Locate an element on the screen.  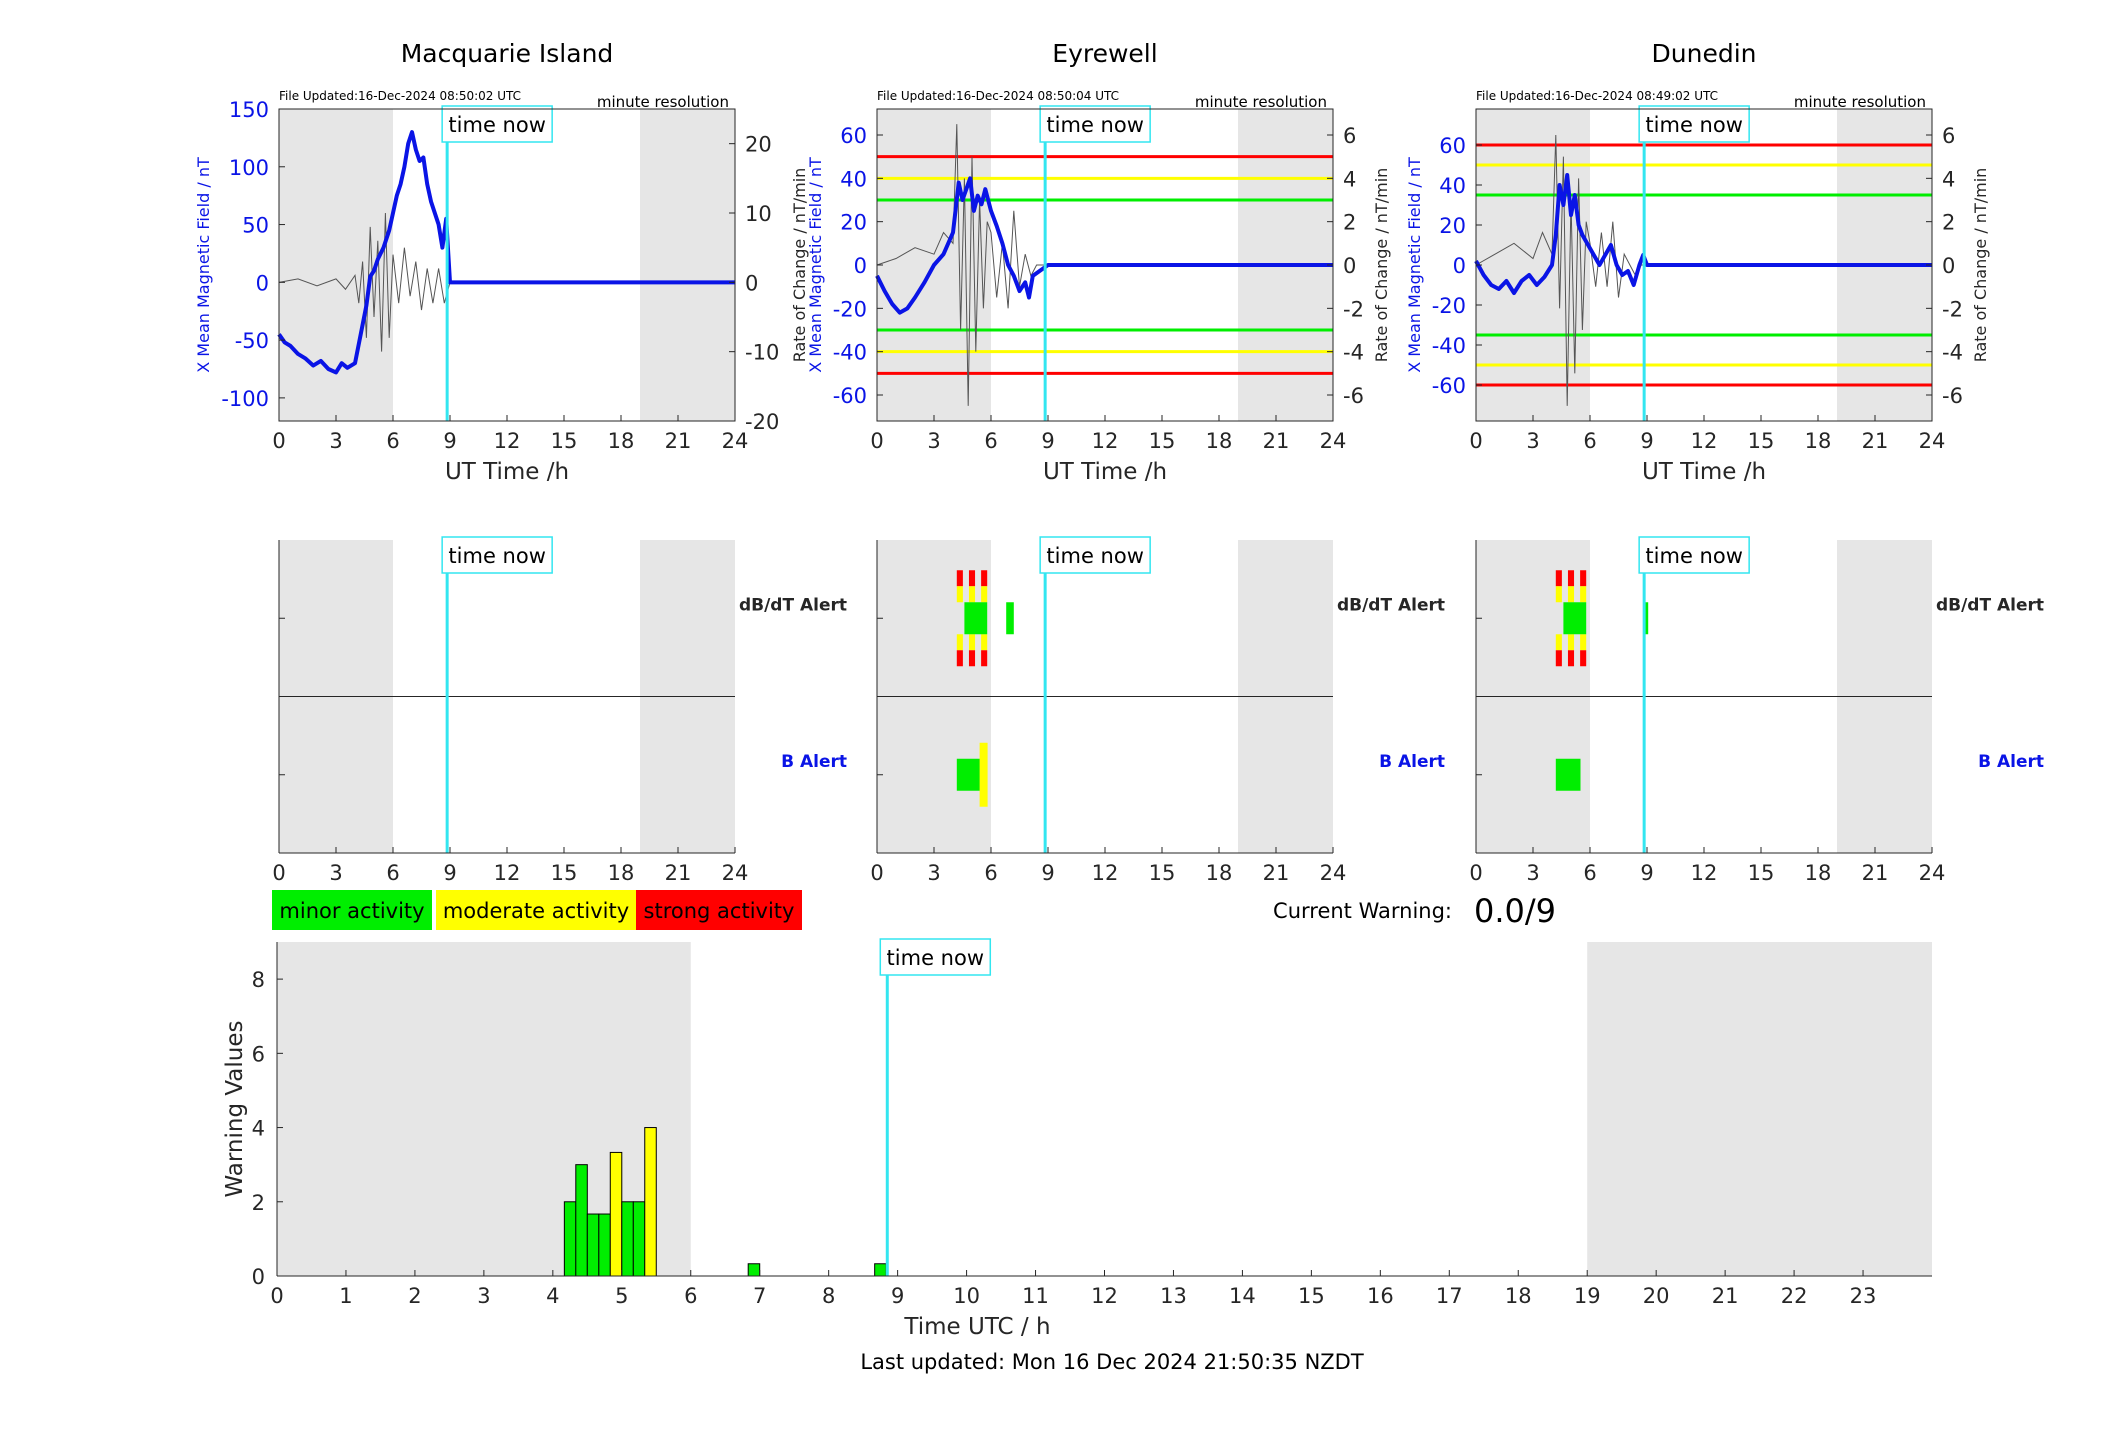
warning-x-tick-label: 19 is located at coordinates (1587, 1296).